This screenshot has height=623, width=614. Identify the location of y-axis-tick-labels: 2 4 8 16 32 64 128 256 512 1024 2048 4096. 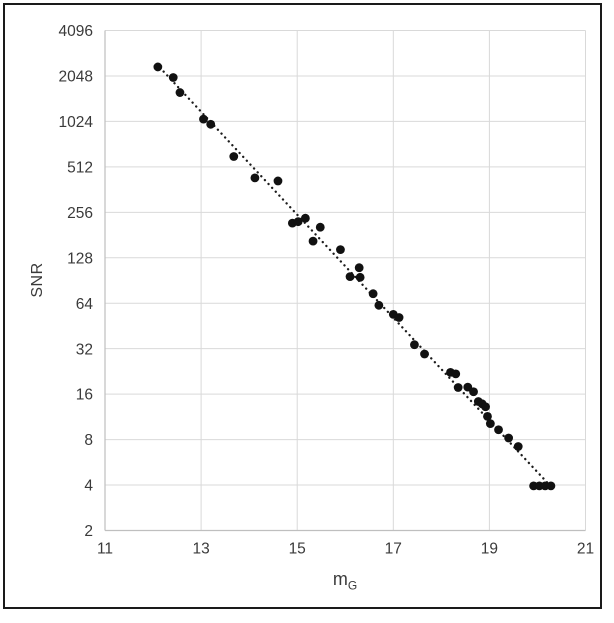
(76, 281).